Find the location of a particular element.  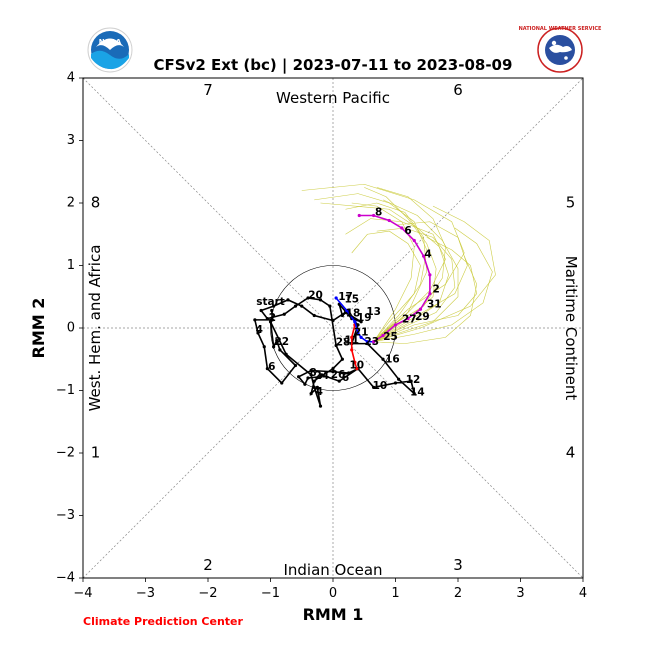

day-label-25: 2 is located at coordinates (435, 289).